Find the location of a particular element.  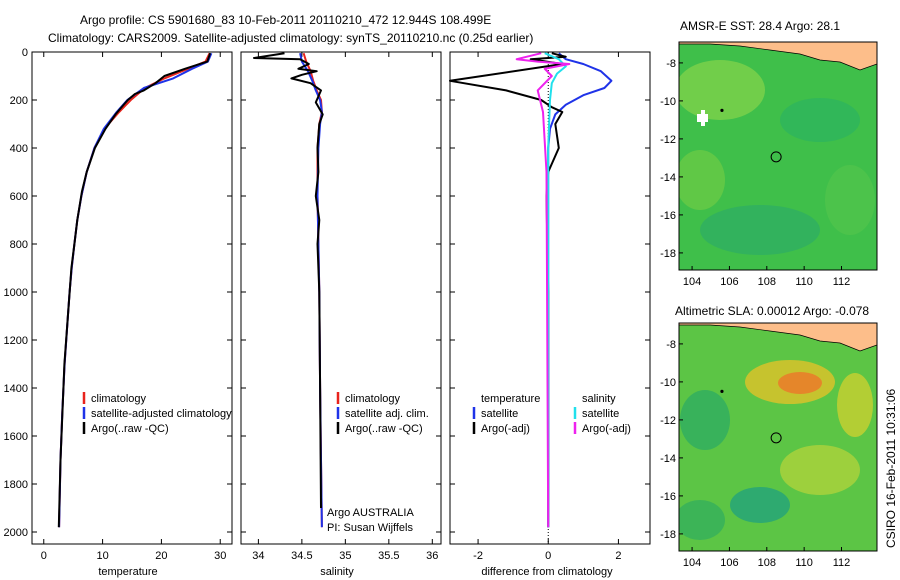

side-label: CSIRO 16-Feb-2011 10:31:06 is located at coordinates (891, 468).